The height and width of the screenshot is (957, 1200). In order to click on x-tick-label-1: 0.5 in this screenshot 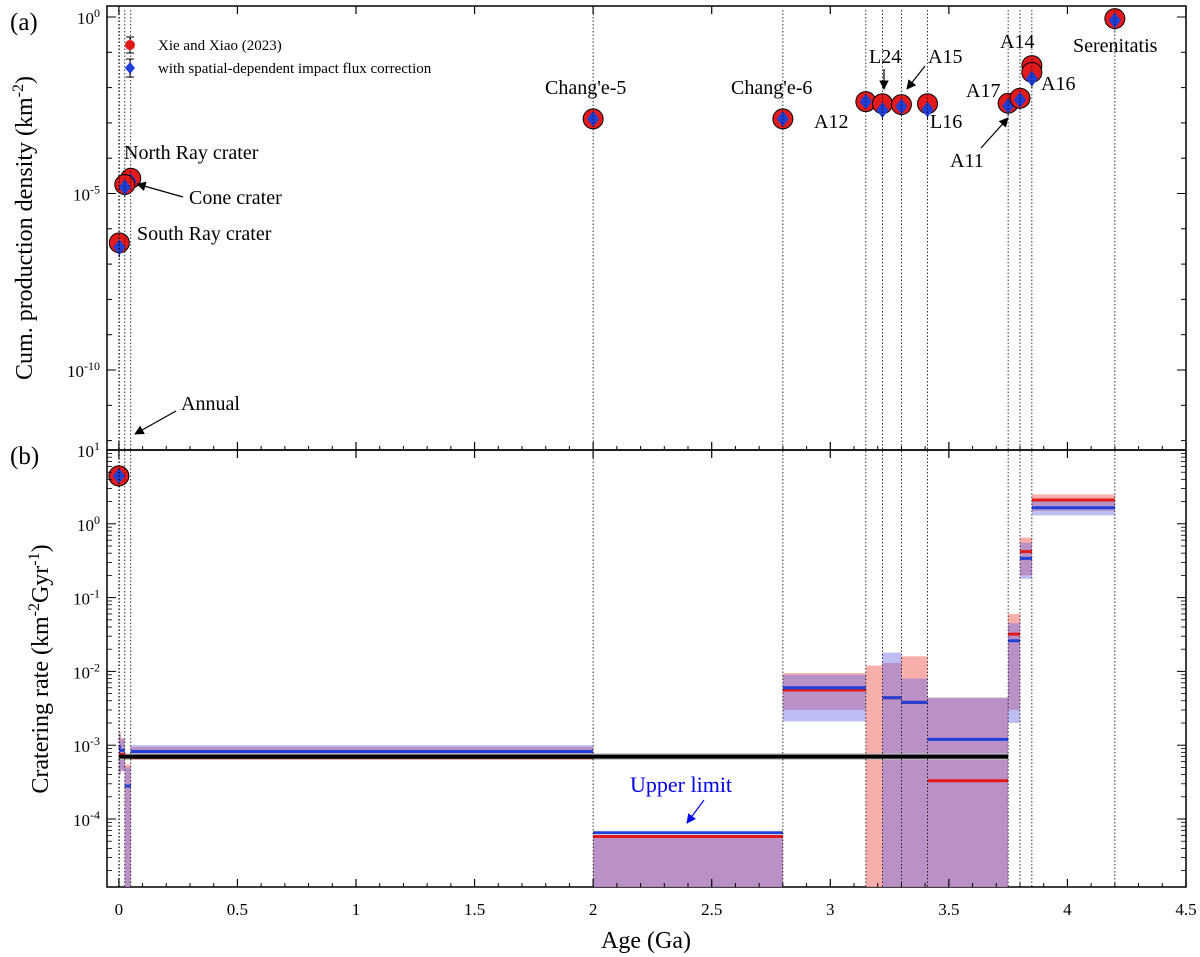, I will do `click(237, 909)`.